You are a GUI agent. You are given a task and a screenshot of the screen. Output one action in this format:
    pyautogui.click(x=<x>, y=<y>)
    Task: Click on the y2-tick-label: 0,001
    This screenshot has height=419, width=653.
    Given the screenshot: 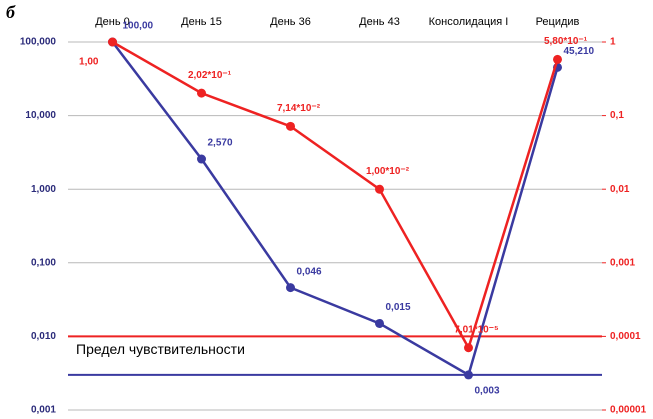 What is the action you would take?
    pyautogui.click(x=622, y=262)
    